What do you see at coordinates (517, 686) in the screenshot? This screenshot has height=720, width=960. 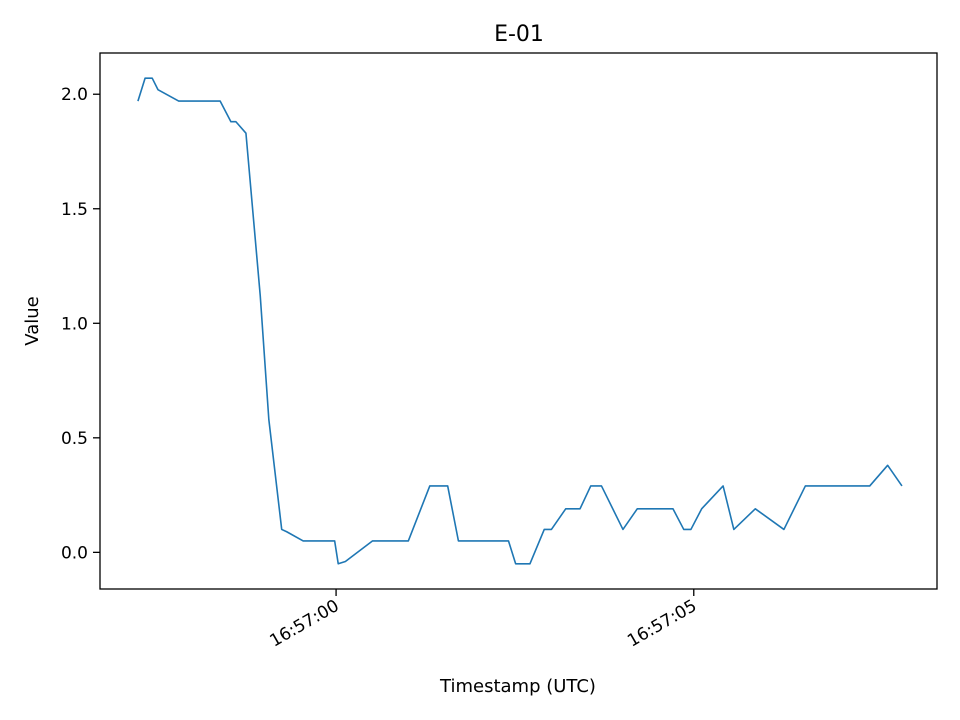 I see `x-axis-label: Timestamp (UTC)` at bounding box center [517, 686].